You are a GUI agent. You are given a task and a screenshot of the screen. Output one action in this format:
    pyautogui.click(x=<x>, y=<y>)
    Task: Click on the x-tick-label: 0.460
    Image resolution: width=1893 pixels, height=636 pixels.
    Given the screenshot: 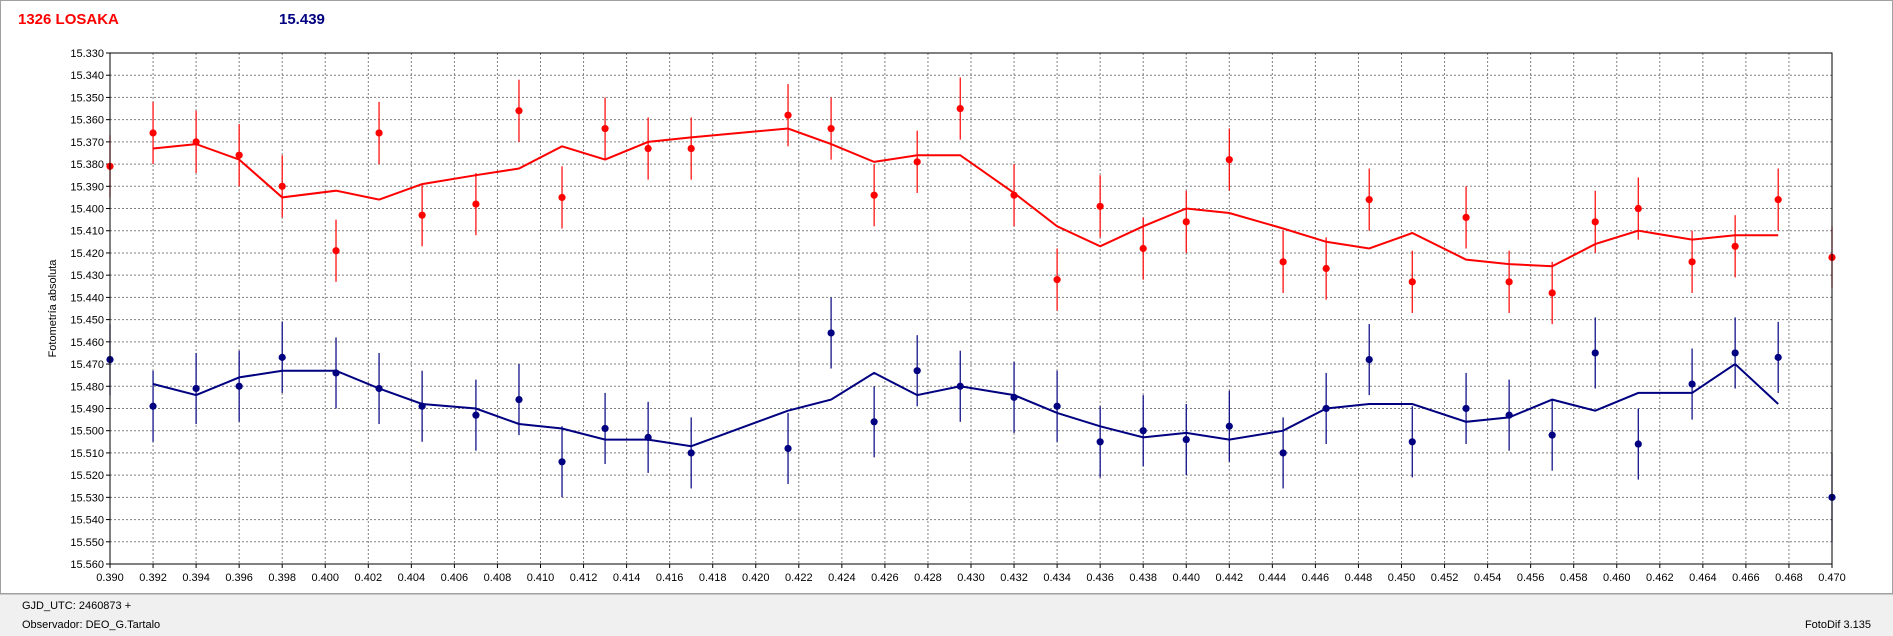 What is the action you would take?
    pyautogui.click(x=1617, y=578)
    